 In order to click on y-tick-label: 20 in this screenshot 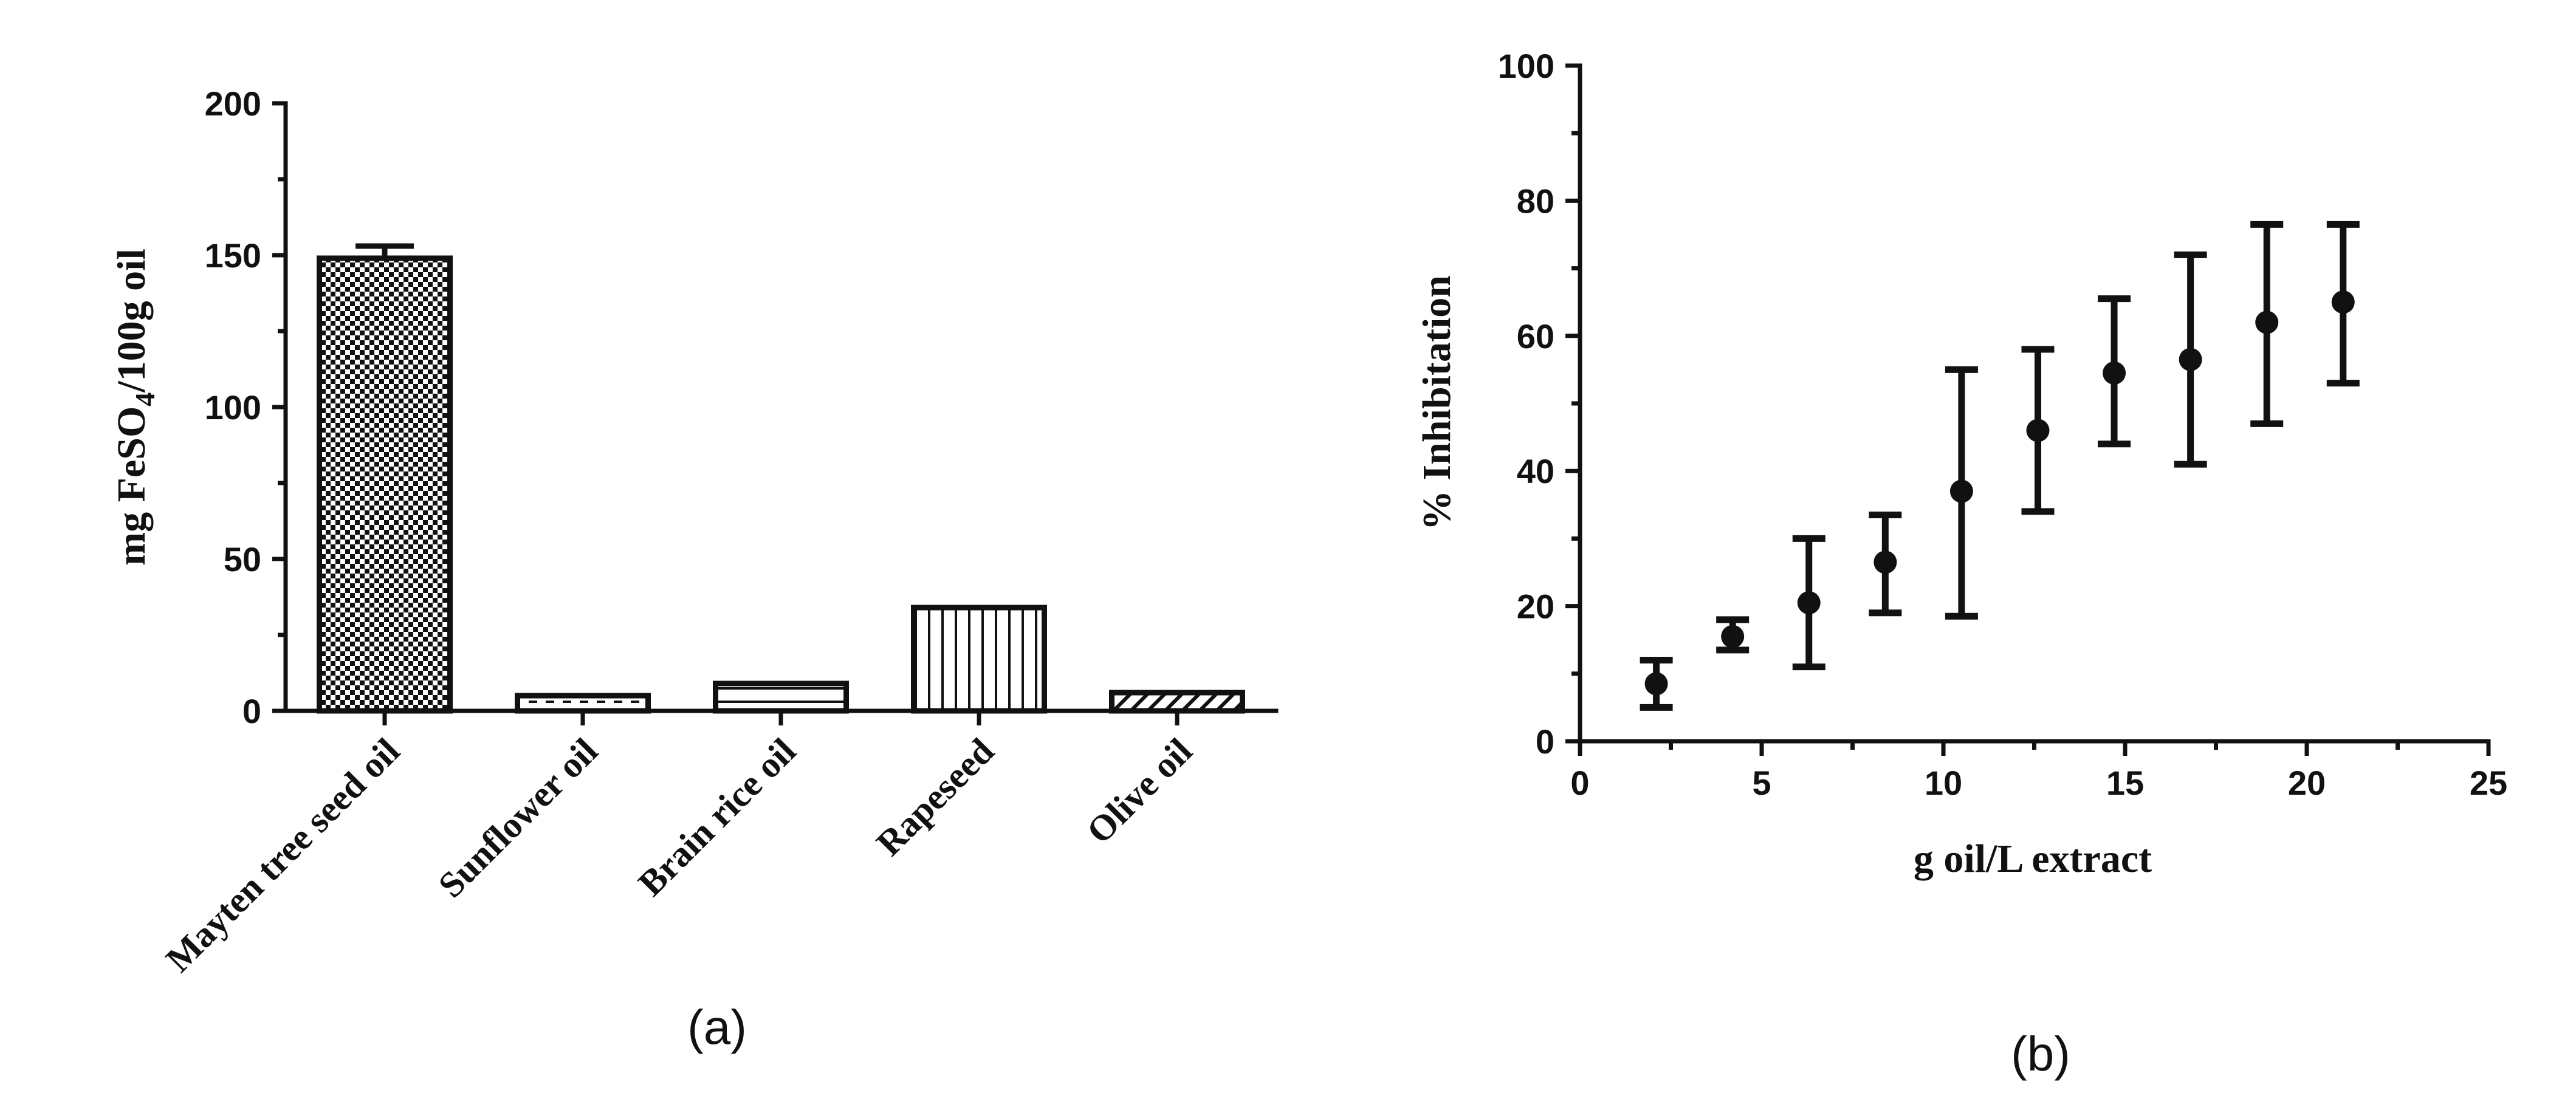, I will do `click(1535, 607)`.